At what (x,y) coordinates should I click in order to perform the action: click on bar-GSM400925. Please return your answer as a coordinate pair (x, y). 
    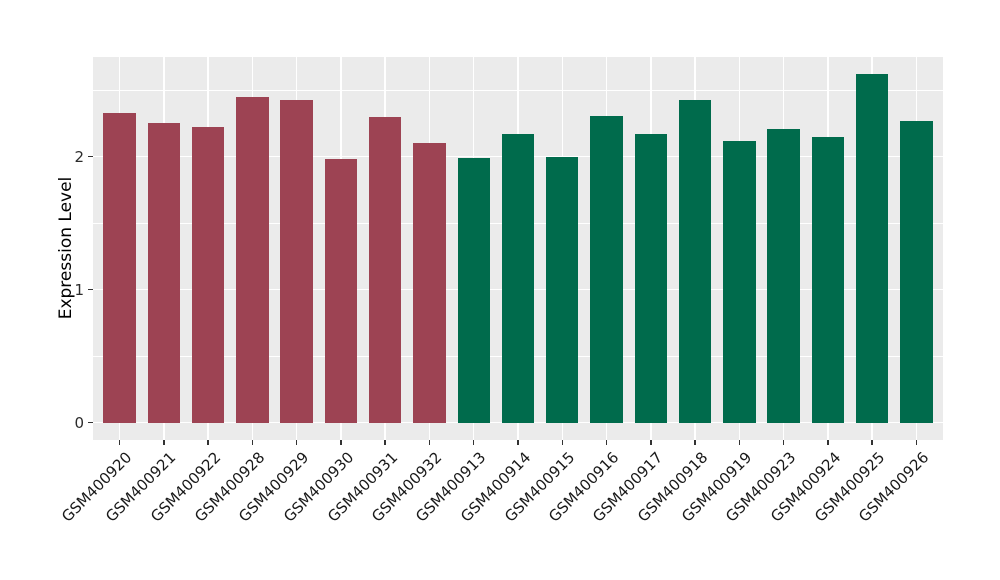
    Looking at the image, I should click on (872, 248).